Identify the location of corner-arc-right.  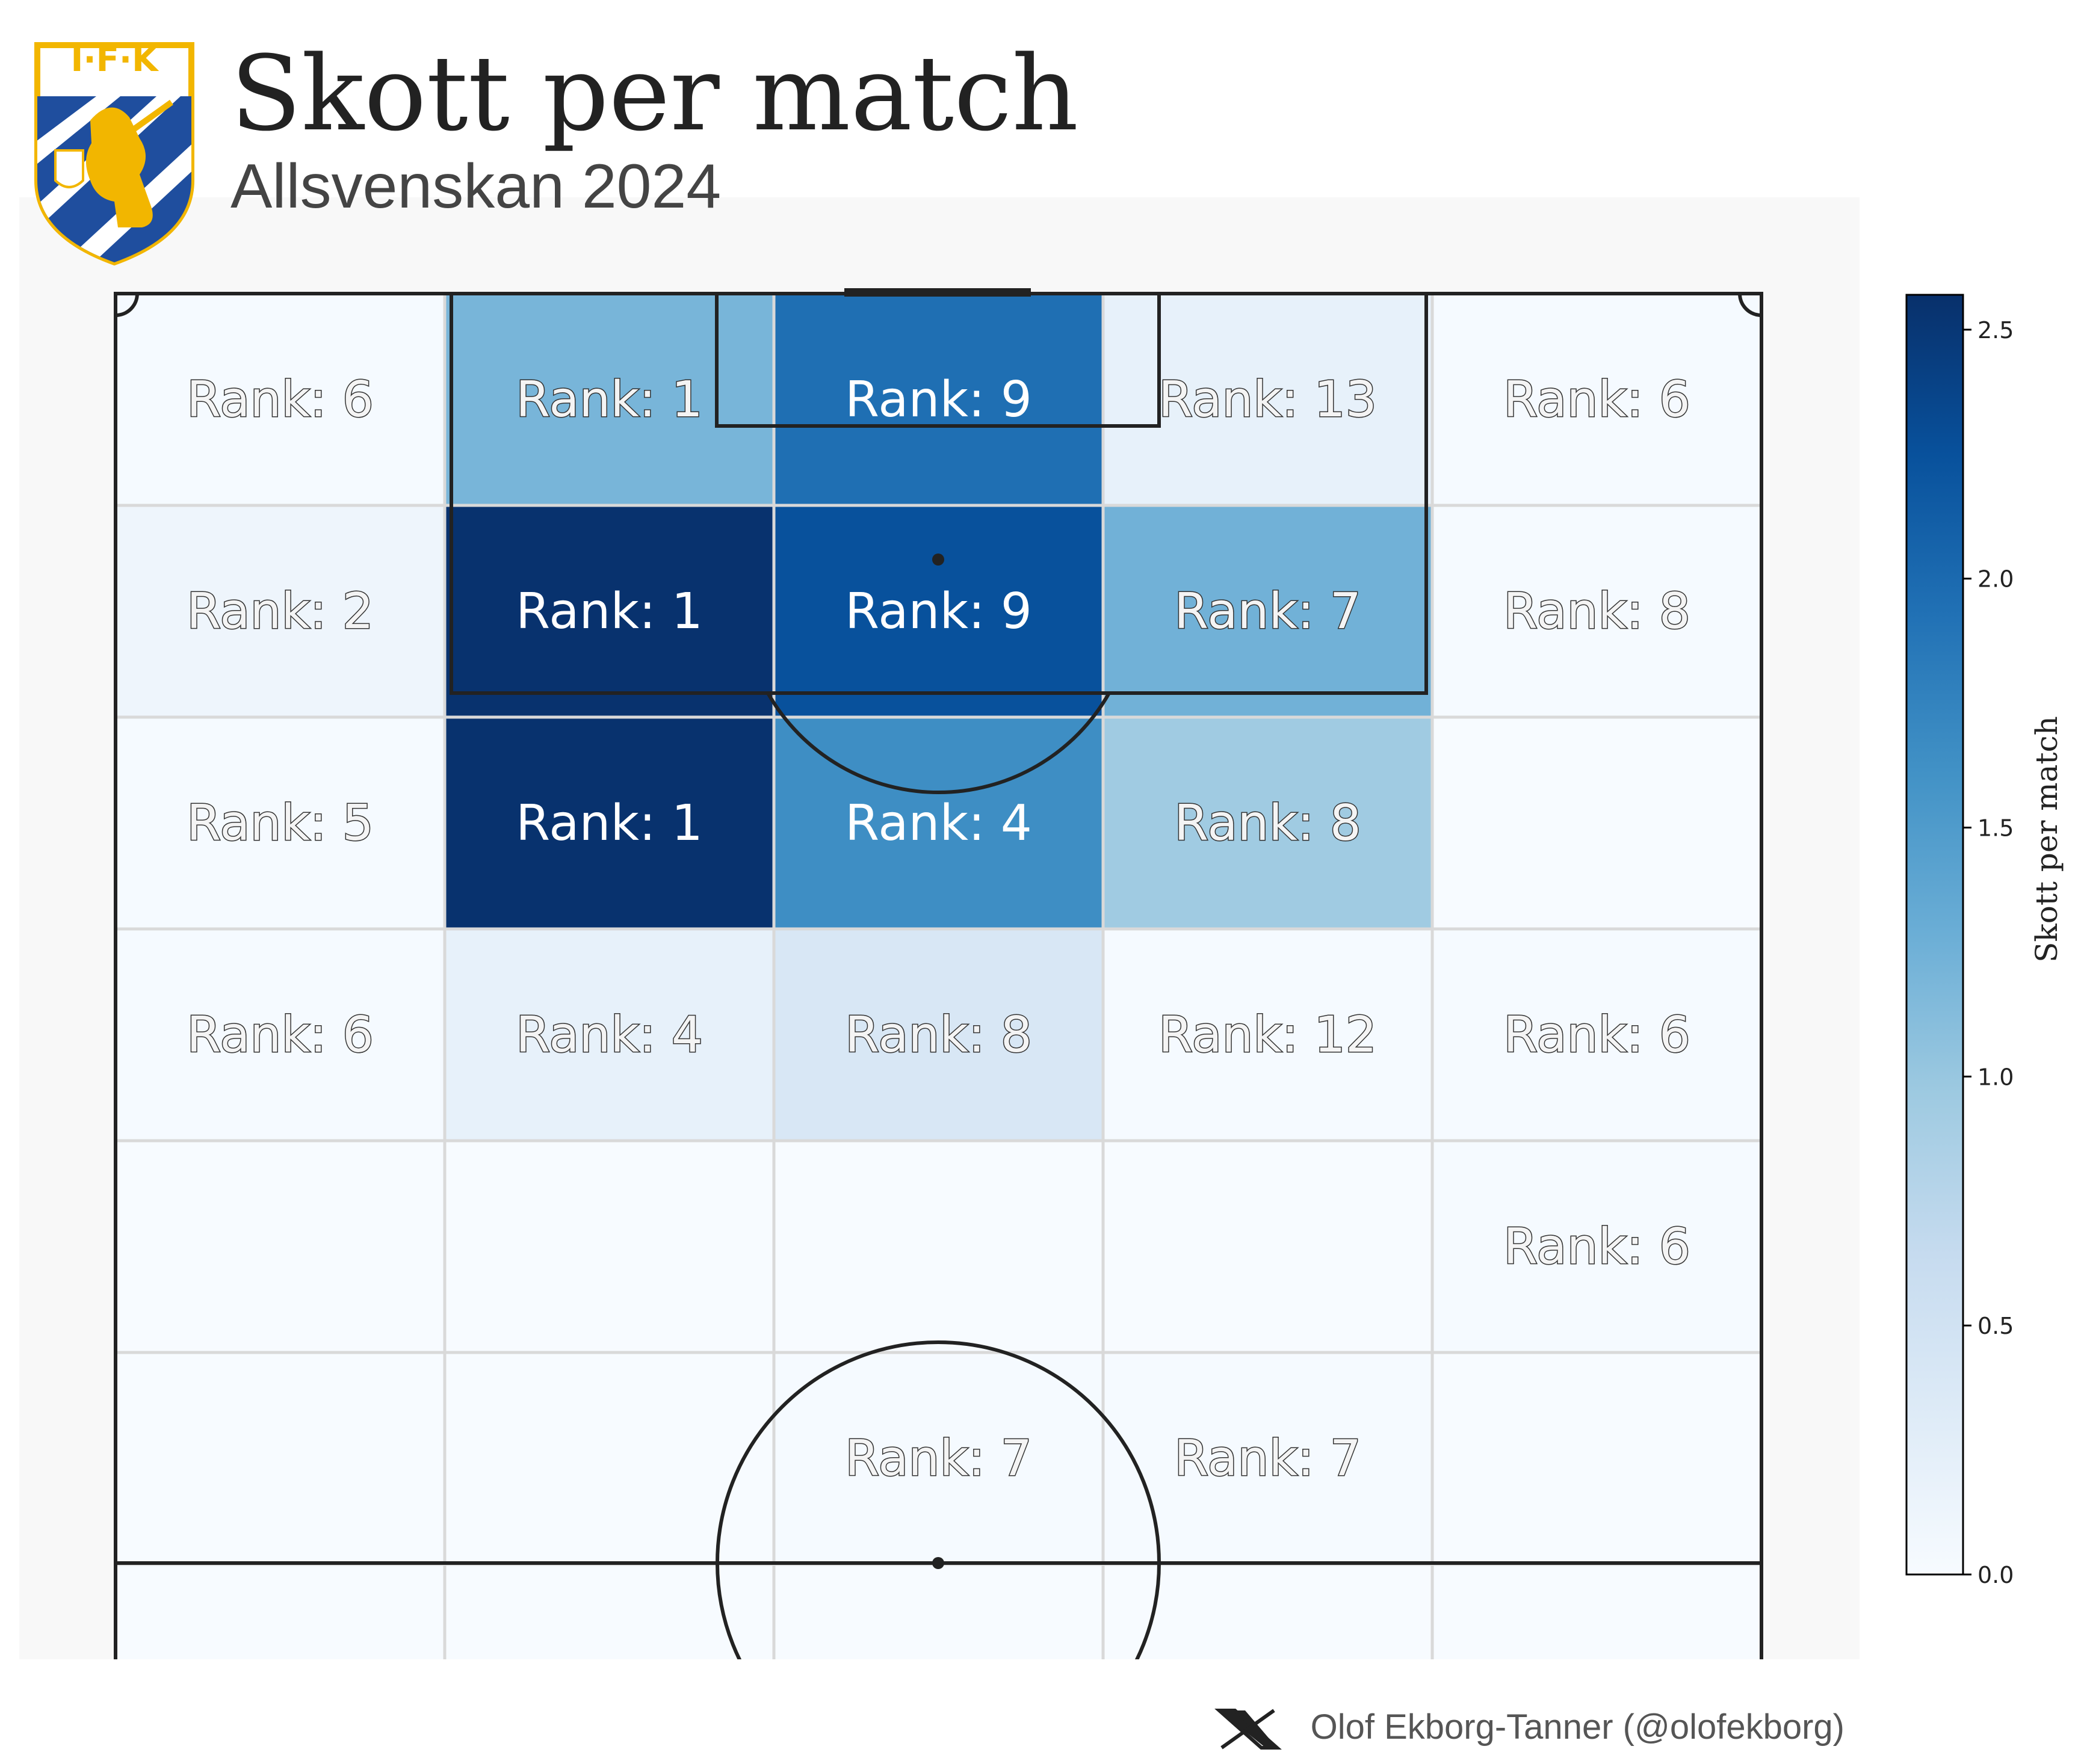
(1750, 305).